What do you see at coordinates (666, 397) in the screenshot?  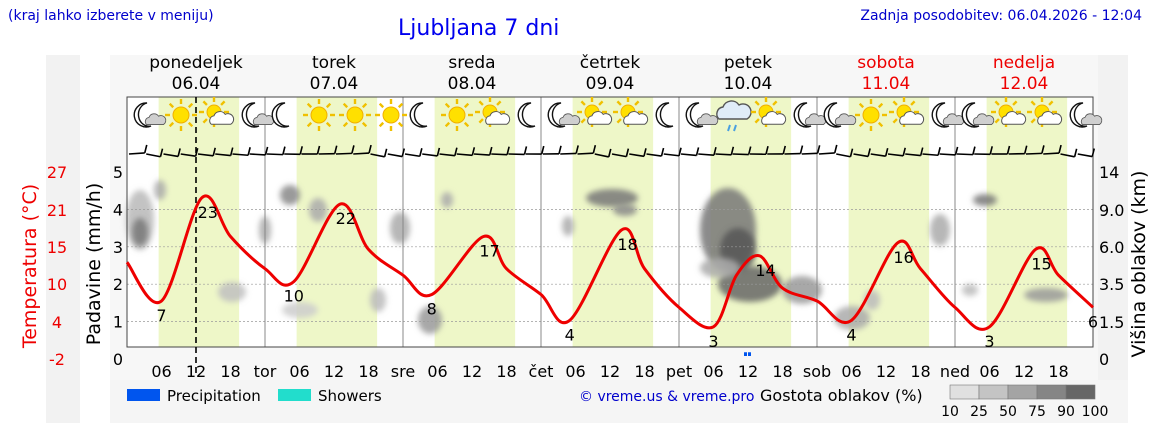 I see `credit-link: © vreme.us & vreme.pro` at bounding box center [666, 397].